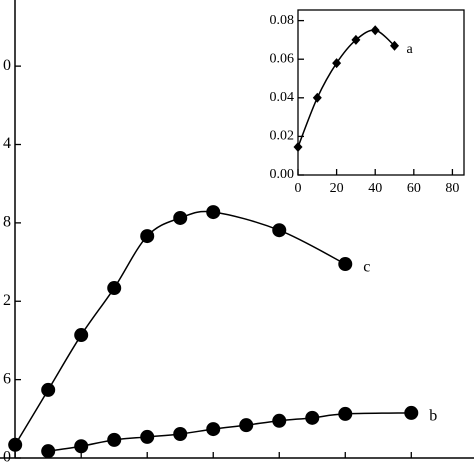 The image size is (474, 465). What do you see at coordinates (414, 188) in the screenshot?
I see `x-tick-label: 60` at bounding box center [414, 188].